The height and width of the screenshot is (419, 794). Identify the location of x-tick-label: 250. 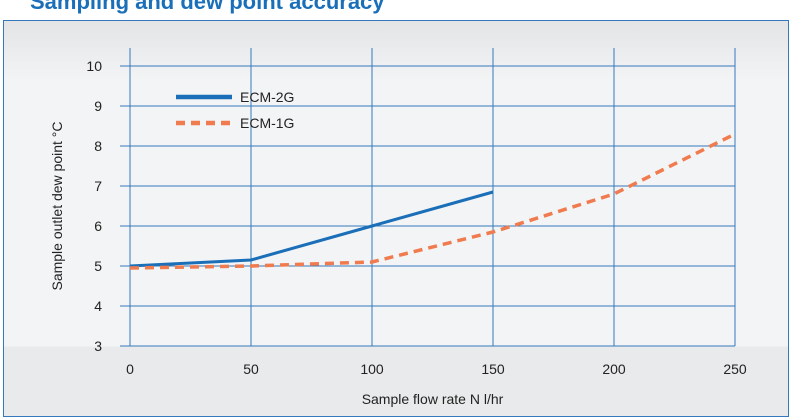
(735, 369).